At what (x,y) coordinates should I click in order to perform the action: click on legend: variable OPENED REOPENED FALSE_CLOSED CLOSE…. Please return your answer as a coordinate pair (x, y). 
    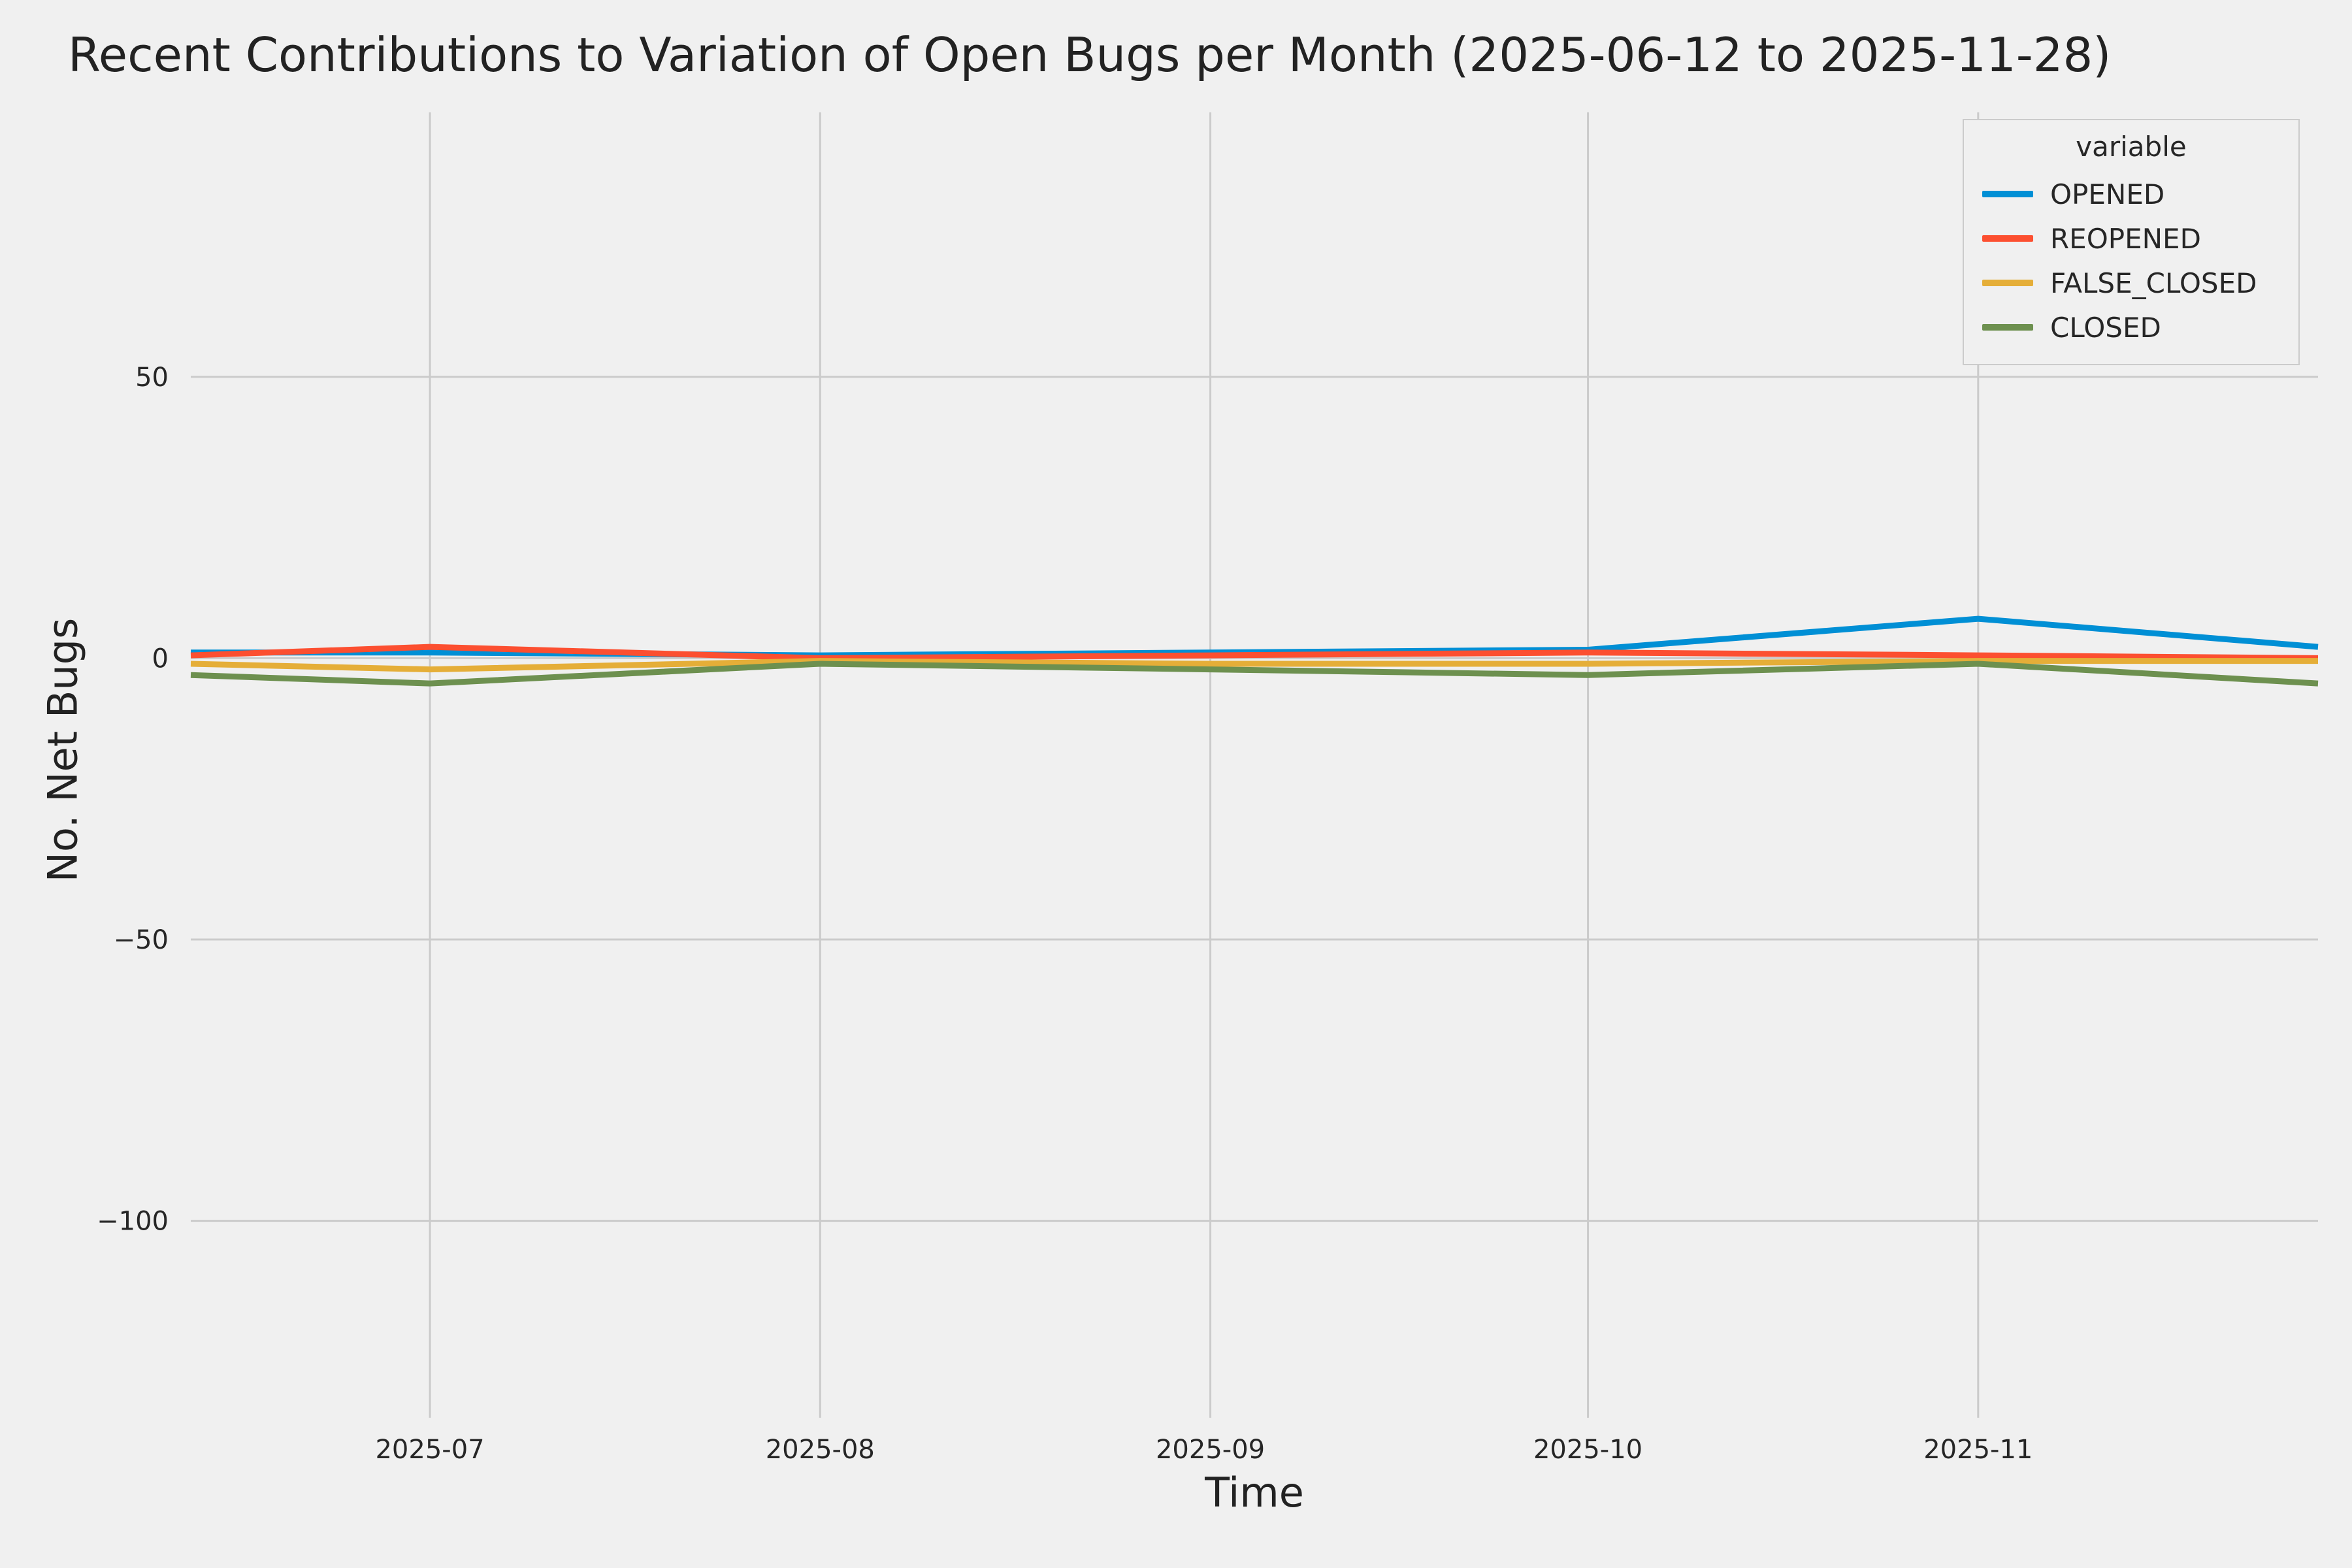
    Looking at the image, I should click on (2131, 242).